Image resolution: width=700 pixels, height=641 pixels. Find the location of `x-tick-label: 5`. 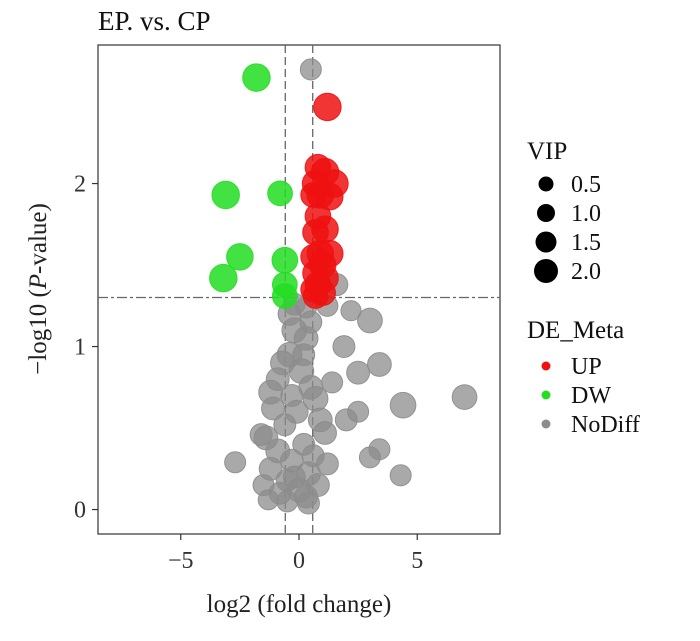

x-tick-label: 5 is located at coordinates (417, 561).